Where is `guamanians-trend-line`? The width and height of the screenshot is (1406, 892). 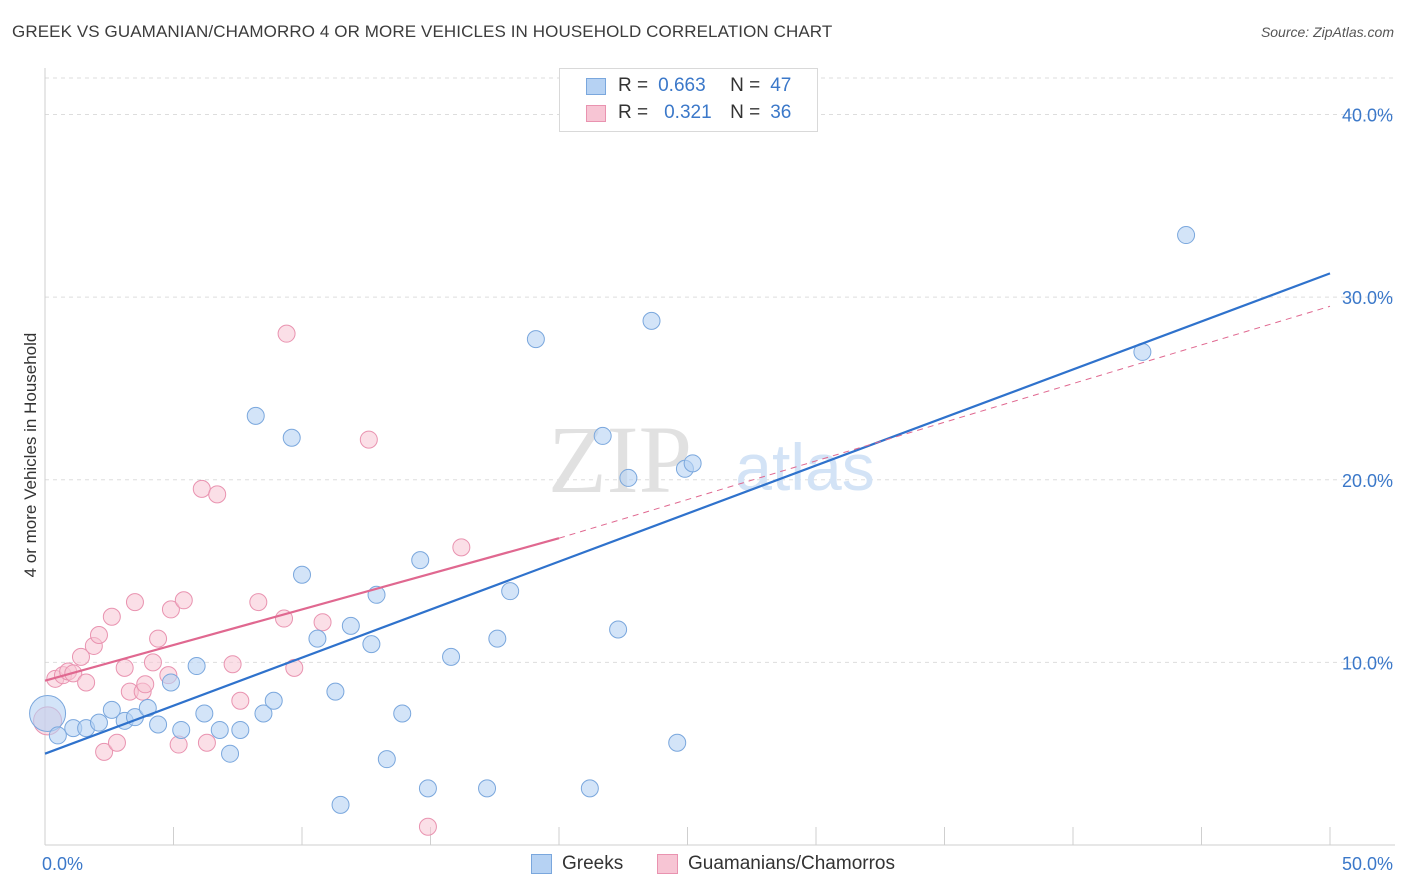 guamanians-trend-line is located at coordinates (302, 609).